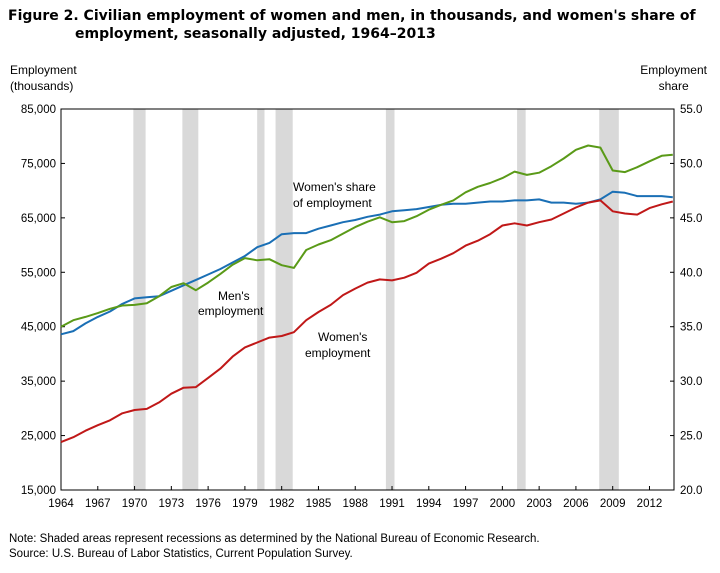 This screenshot has width=720, height=573. Describe the element at coordinates (172, 504) in the screenshot. I see `x-tick-label: 1973` at that location.